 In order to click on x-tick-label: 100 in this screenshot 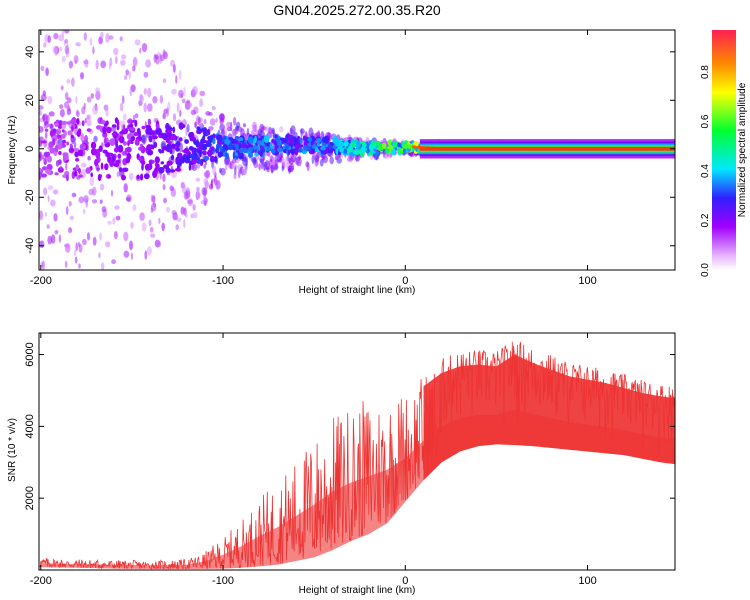, I will do `click(587, 581)`.